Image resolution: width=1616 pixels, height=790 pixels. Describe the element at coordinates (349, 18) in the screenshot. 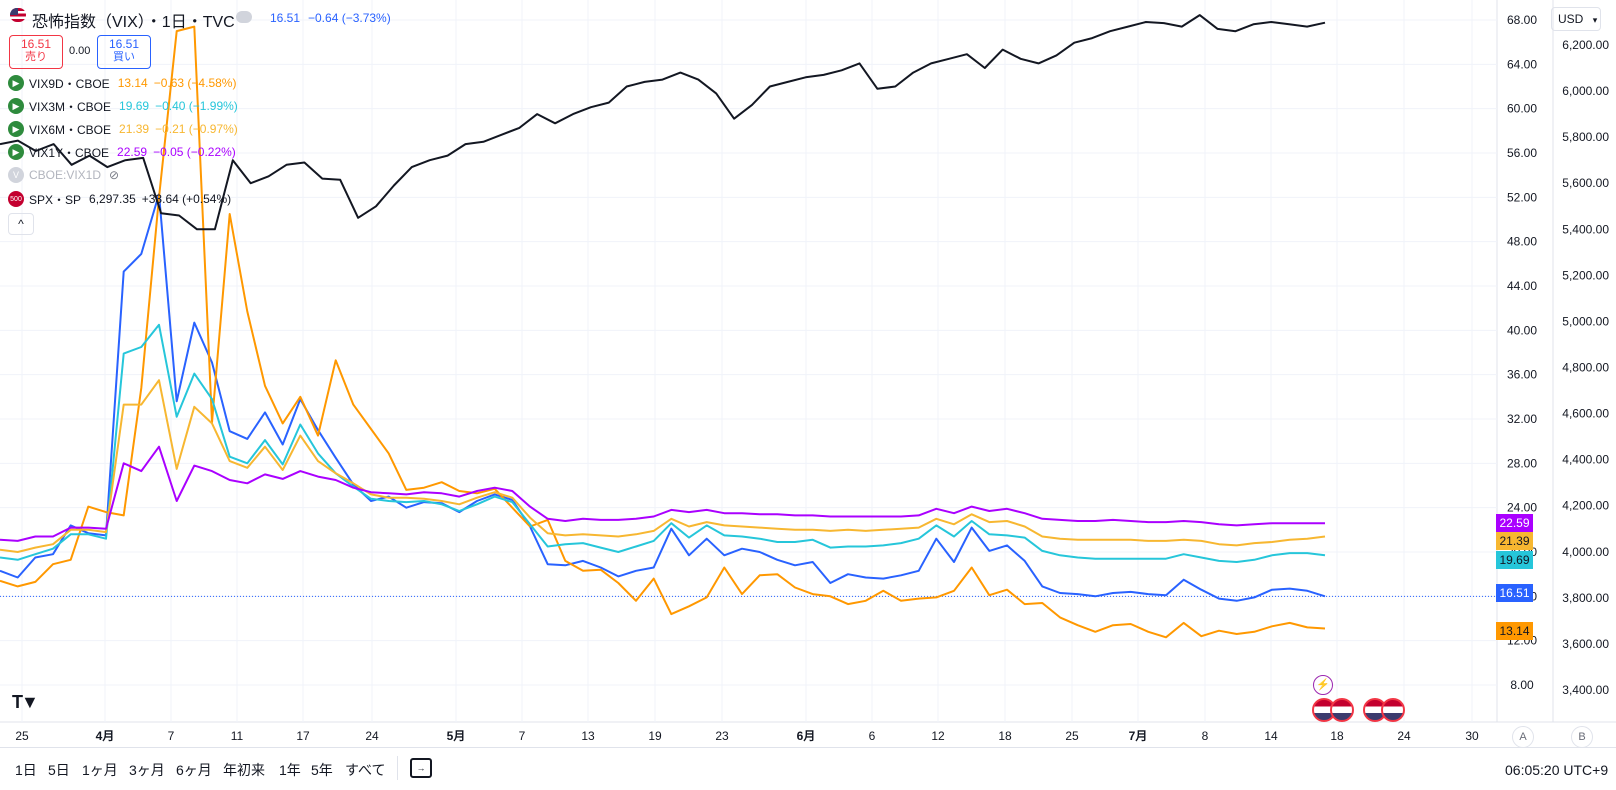

I see `main-change: −0.64 (−3.73%)` at that location.